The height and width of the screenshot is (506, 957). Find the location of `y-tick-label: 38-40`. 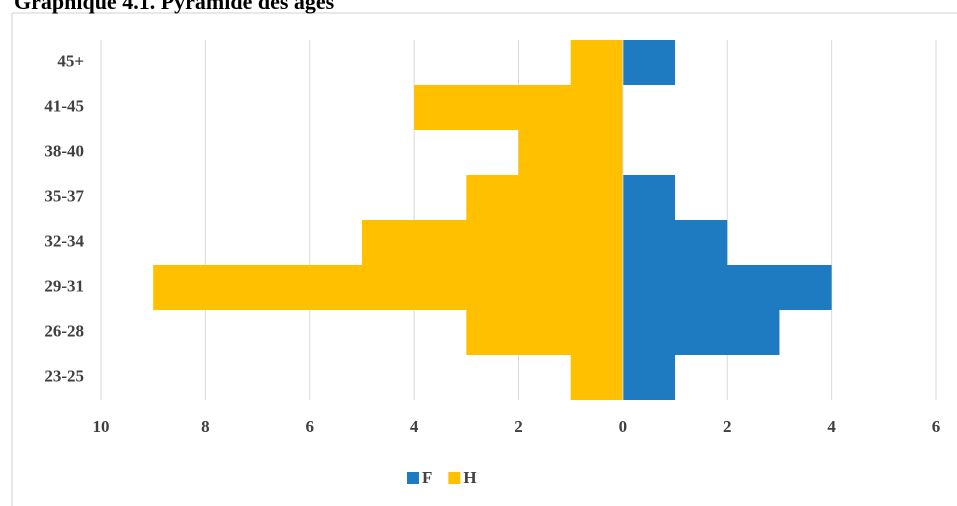

y-tick-label: 38-40 is located at coordinates (64, 150).